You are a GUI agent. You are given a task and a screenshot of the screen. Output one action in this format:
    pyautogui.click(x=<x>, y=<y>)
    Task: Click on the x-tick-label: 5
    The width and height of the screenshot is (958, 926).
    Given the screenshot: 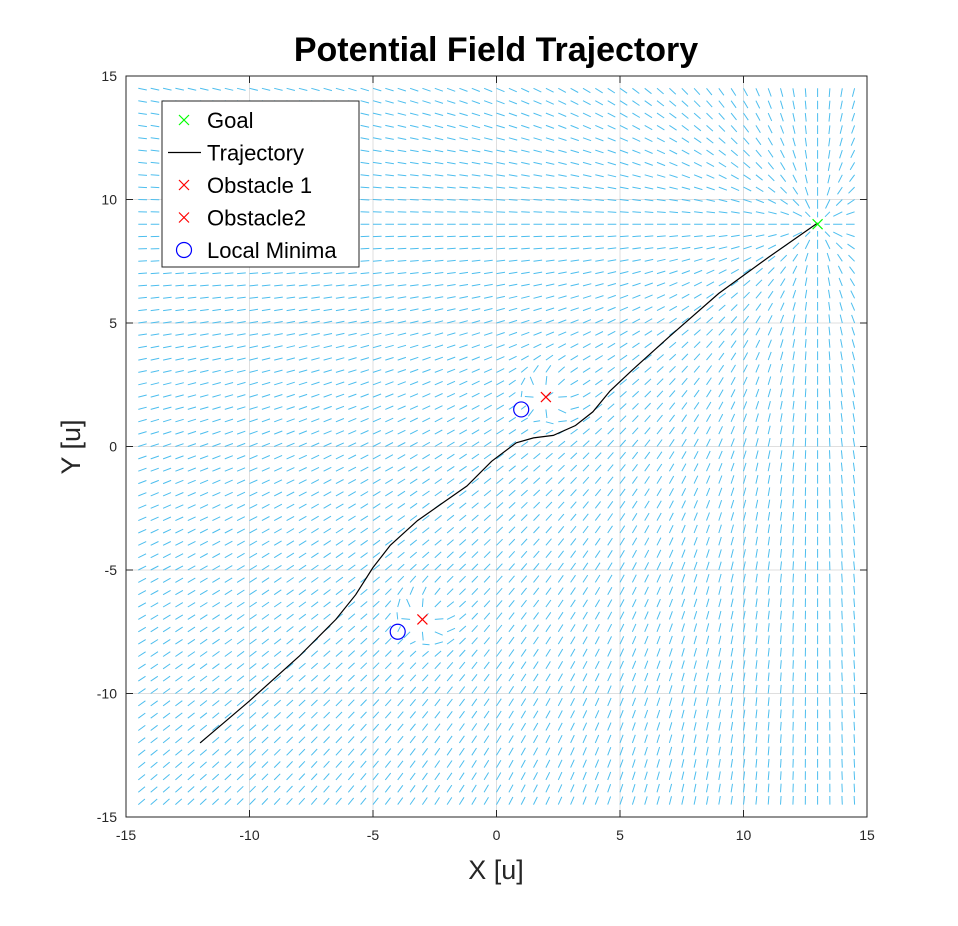 What is the action you would take?
    pyautogui.click(x=620, y=835)
    